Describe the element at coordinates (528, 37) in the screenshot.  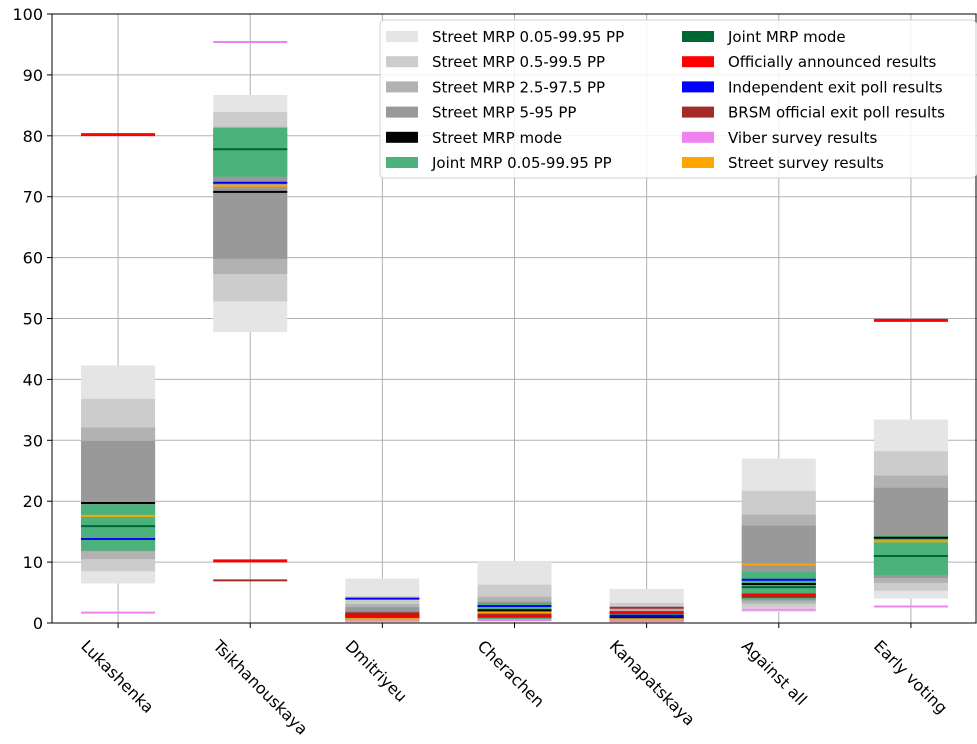
I see `legend-label-street-mrp-0-05-99-95-pp: Street MRP 0.05-99.95 PP` at that location.